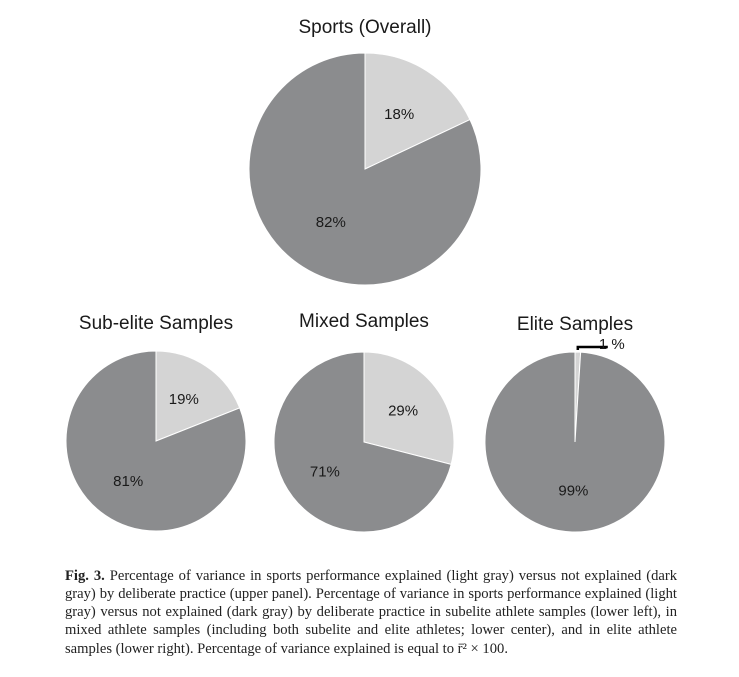 Image resolution: width=739 pixels, height=677 pixels. I want to click on pie-mixed: Mixed Samples 29% 71%, so click(364, 422).